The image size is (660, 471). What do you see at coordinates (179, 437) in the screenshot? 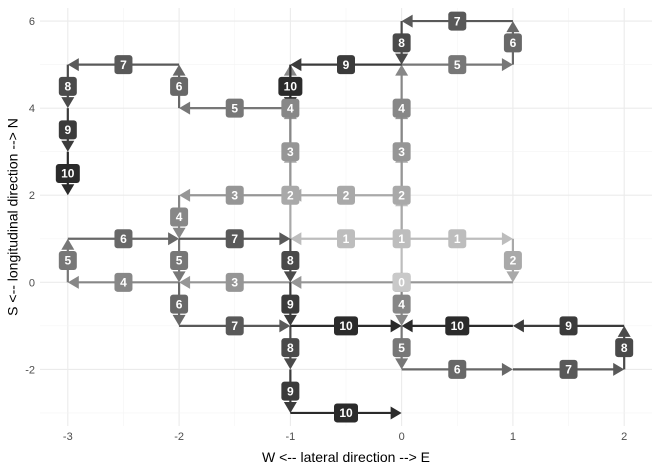
I see `x-tick-label: -2` at bounding box center [179, 437].